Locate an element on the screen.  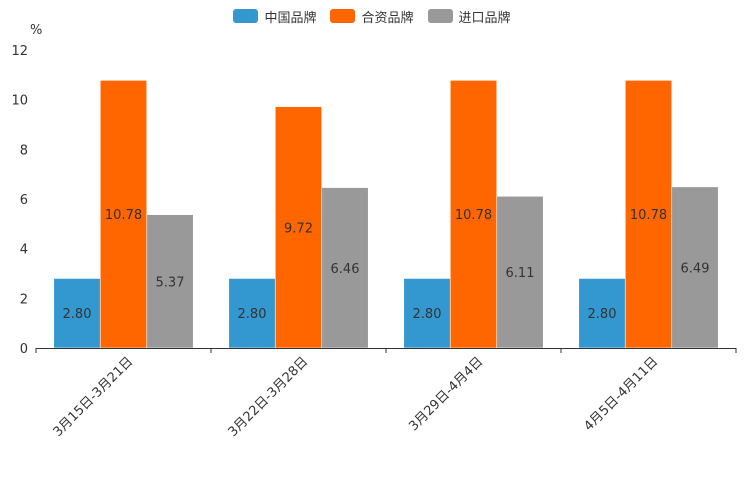
y-tick-label: 8 is located at coordinates (24, 150).